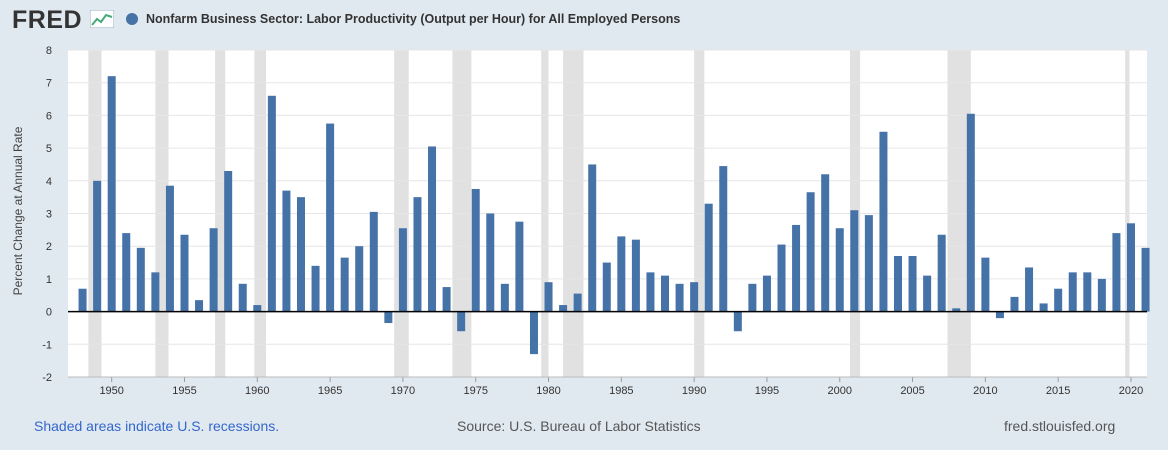  What do you see at coordinates (157, 426) in the screenshot?
I see `recession-note: Shaded areas indicate U.S. recessions.` at bounding box center [157, 426].